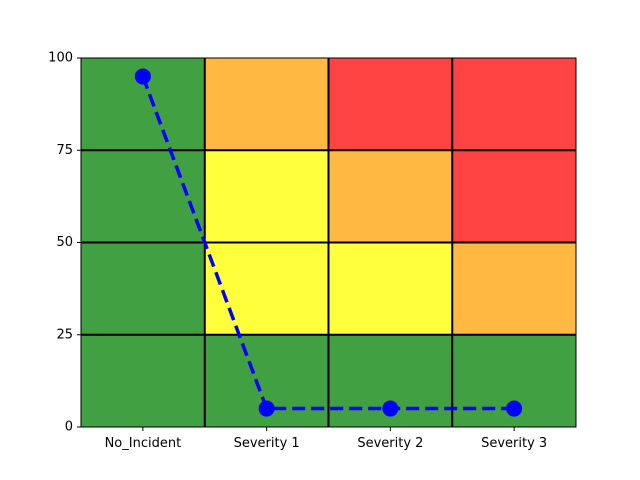 Image resolution: width=640 pixels, height=480 pixels. Describe the element at coordinates (266, 288) in the screenshot. I see `zone-cell-r1-c1` at that location.